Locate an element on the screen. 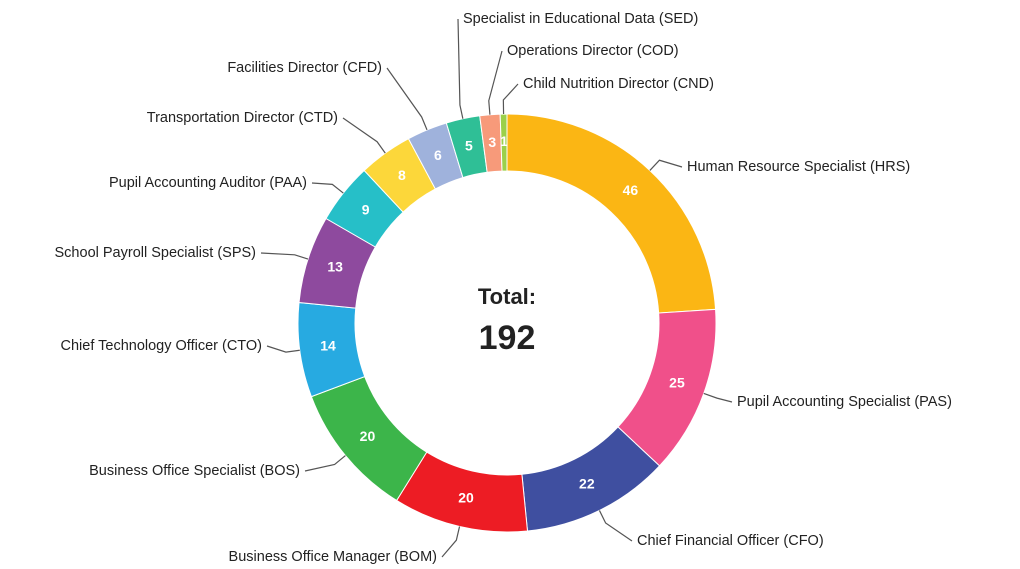 This screenshot has width=1020, height=569. value-label: 8 is located at coordinates (402, 175).